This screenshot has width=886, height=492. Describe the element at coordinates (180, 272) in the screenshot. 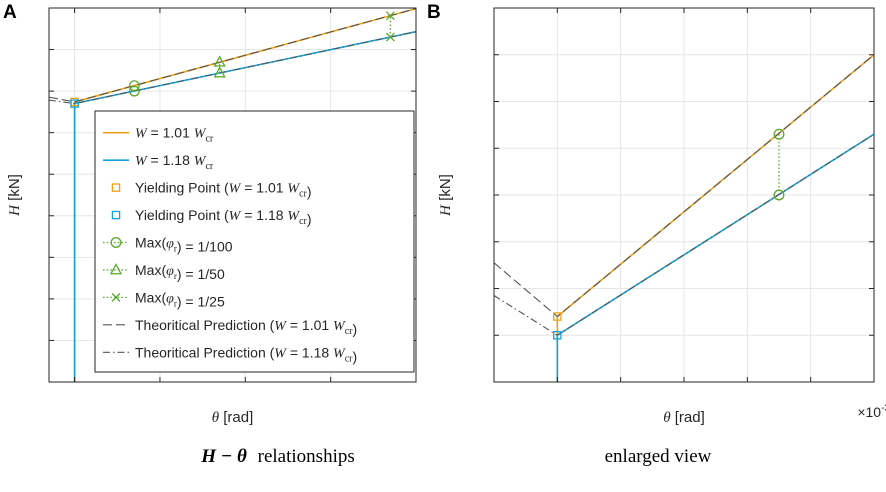

I see `legend-entry-label: Max(φr) = 1/50` at that location.